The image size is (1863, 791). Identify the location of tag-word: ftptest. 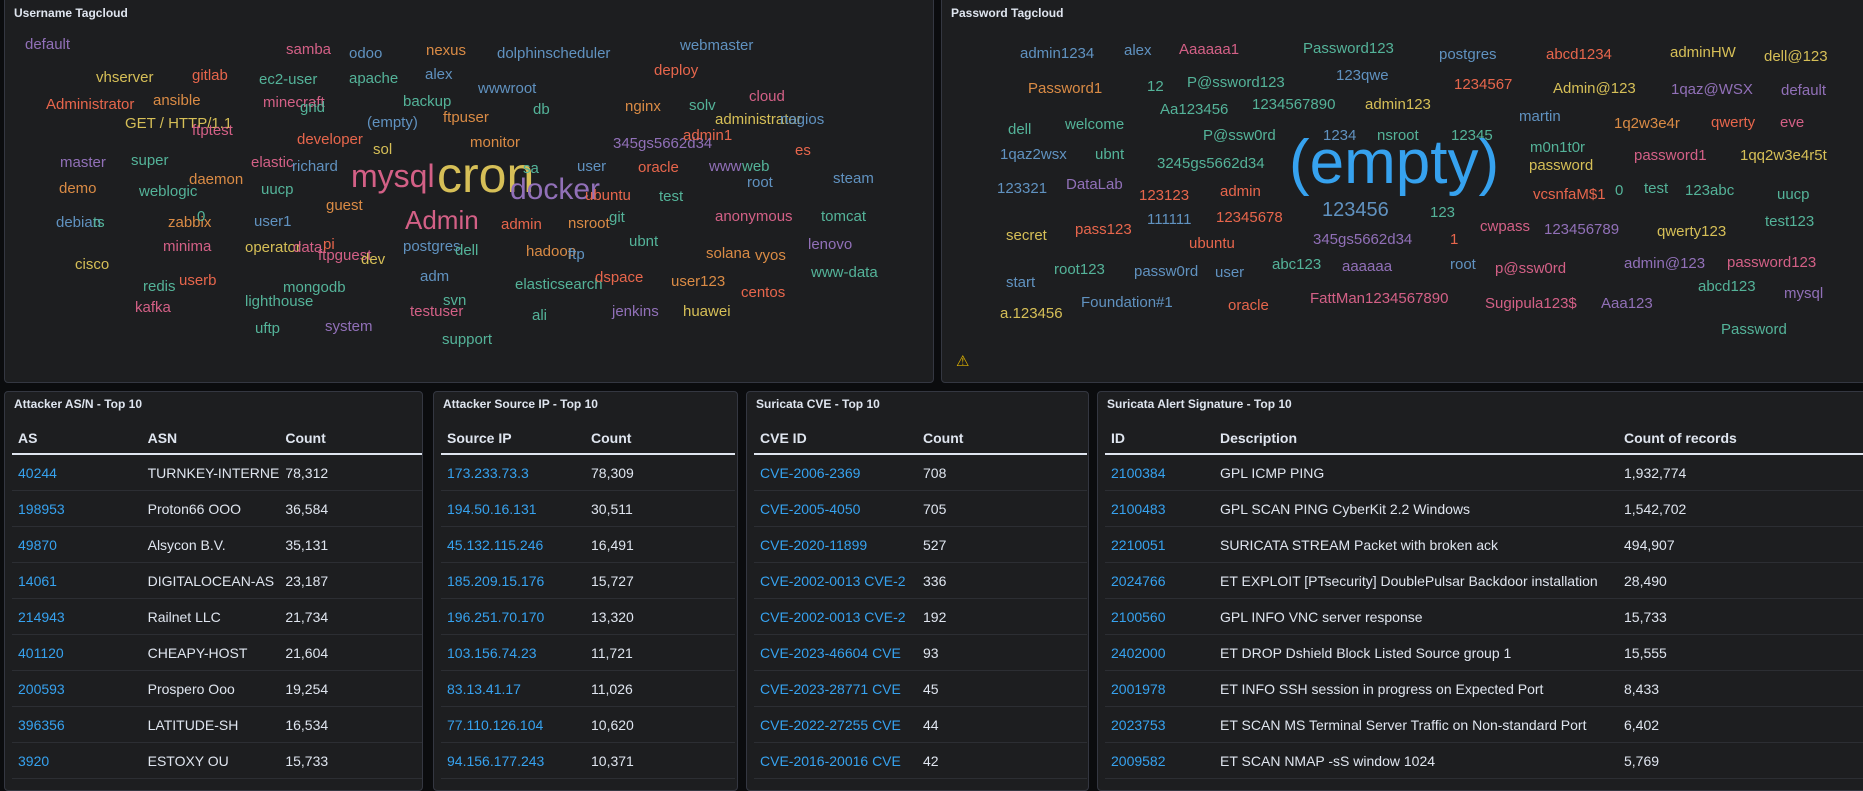
(212, 130).